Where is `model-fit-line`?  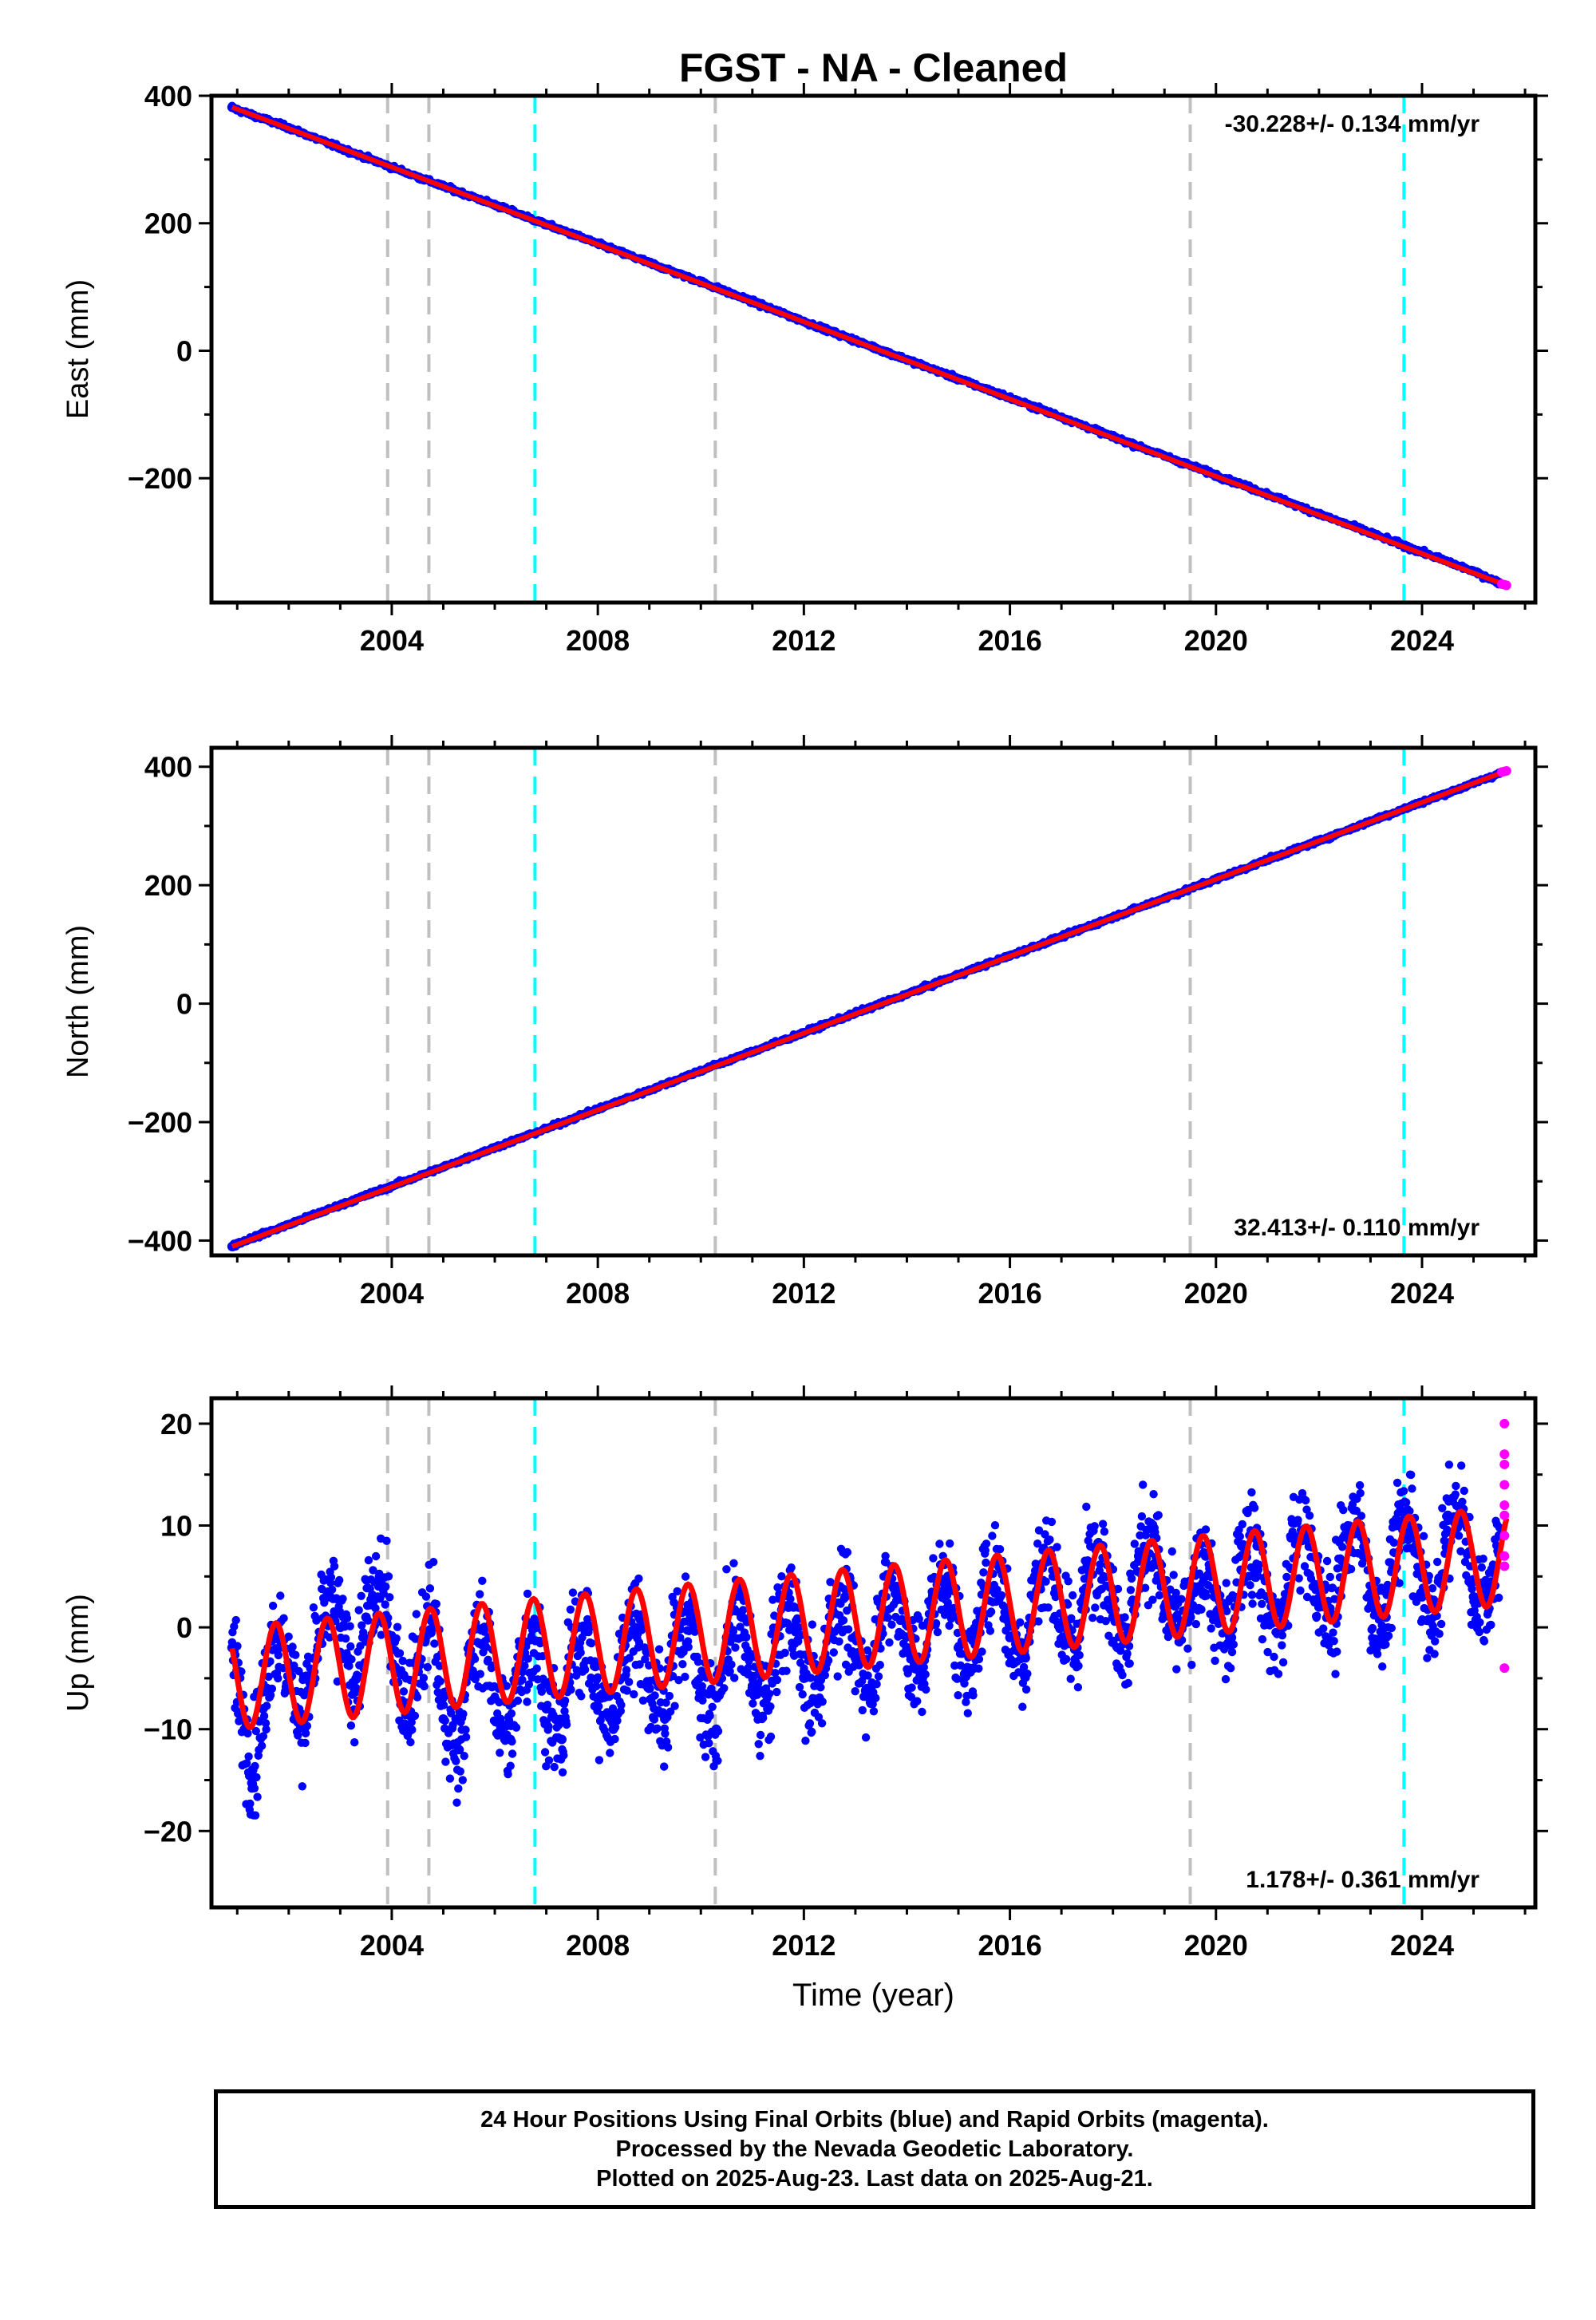
model-fit-line is located at coordinates (869, 1619).